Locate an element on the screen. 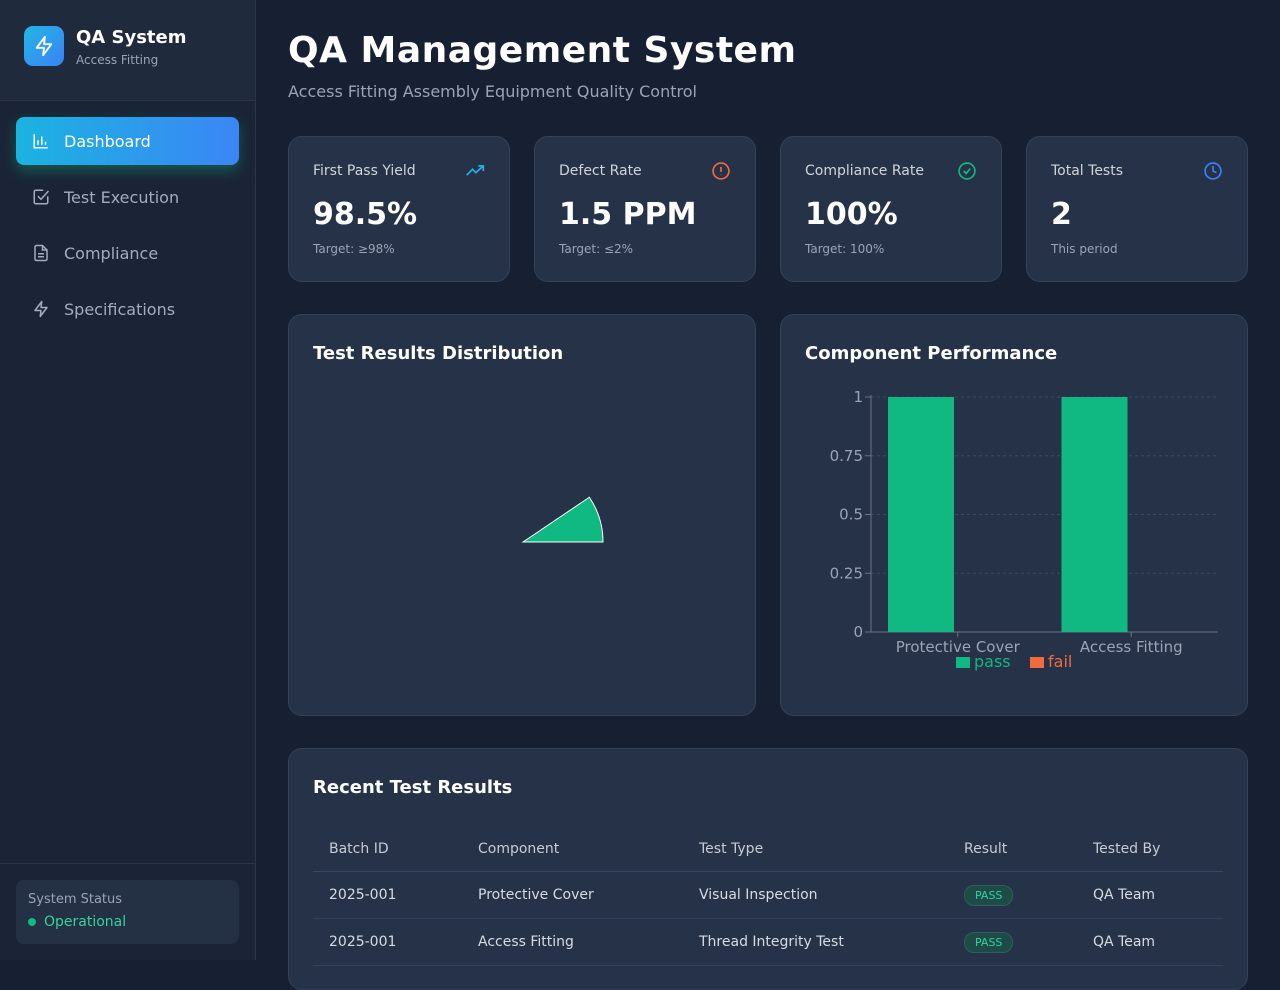 This screenshot has width=1280, height=990. checkbox-icon is located at coordinates (41, 197).